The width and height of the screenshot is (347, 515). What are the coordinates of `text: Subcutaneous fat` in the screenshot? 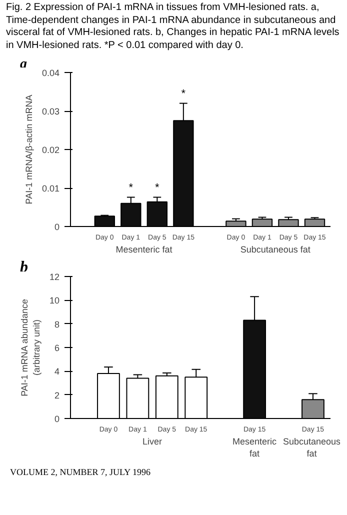 It's located at (311, 447).